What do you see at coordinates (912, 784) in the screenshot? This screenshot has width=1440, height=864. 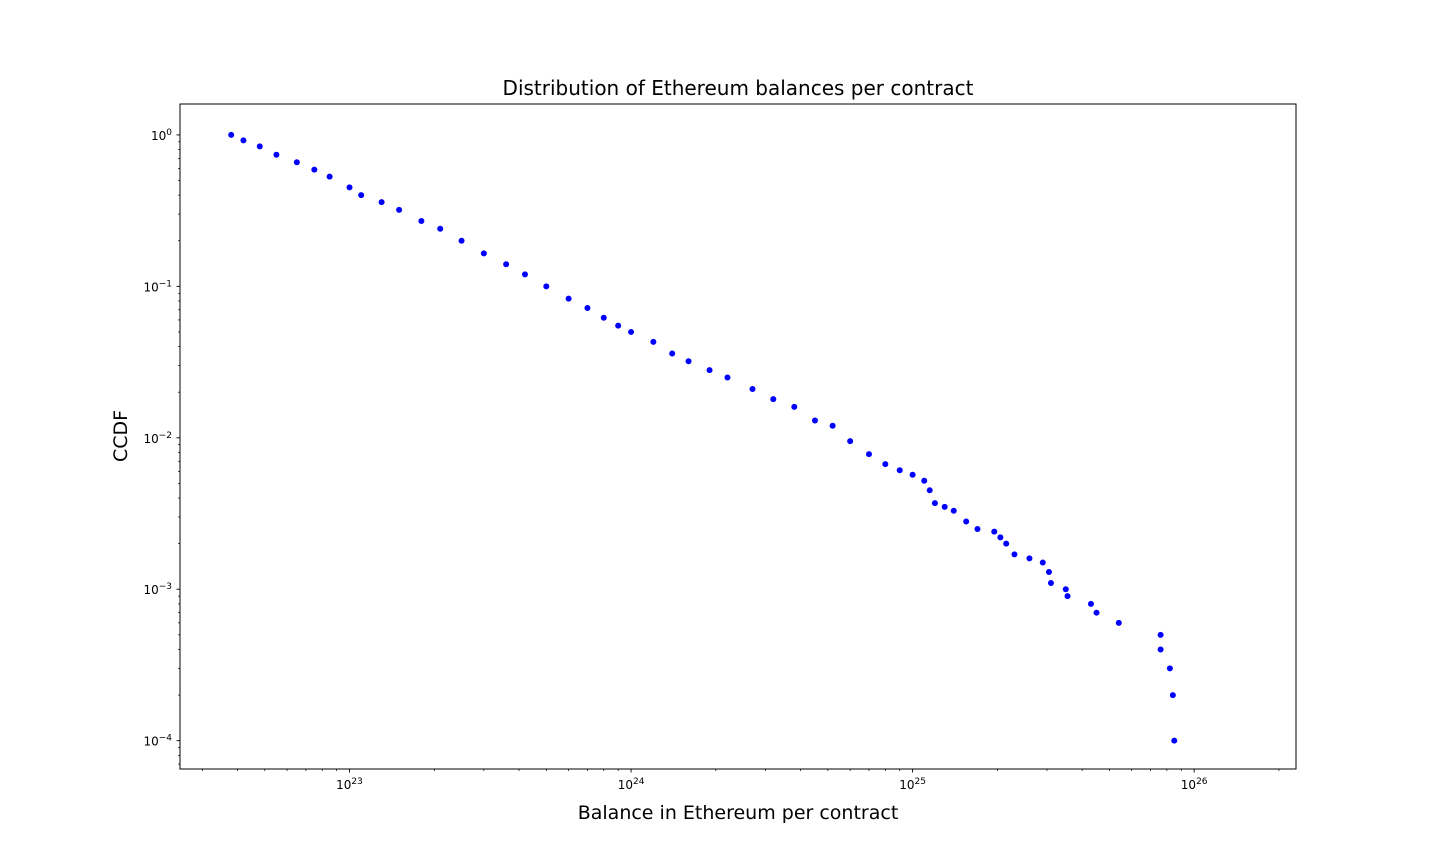 I see `x-tick-label: 1025` at bounding box center [912, 784].